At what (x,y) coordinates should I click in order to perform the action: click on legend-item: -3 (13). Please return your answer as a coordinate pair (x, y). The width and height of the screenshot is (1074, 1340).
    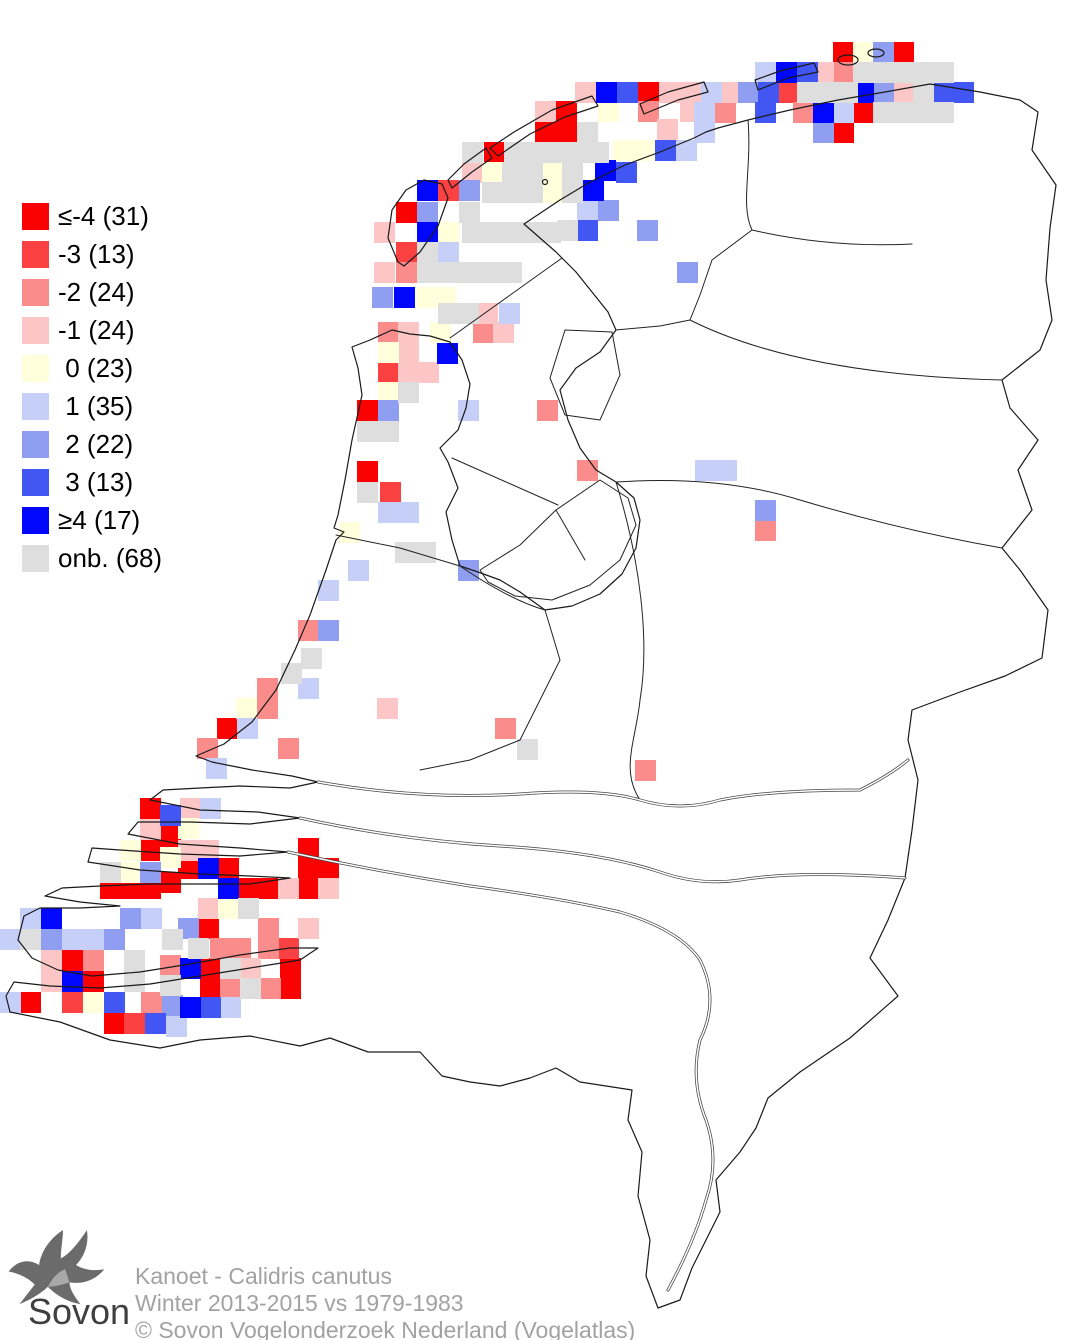
    Looking at the image, I should click on (92, 254).